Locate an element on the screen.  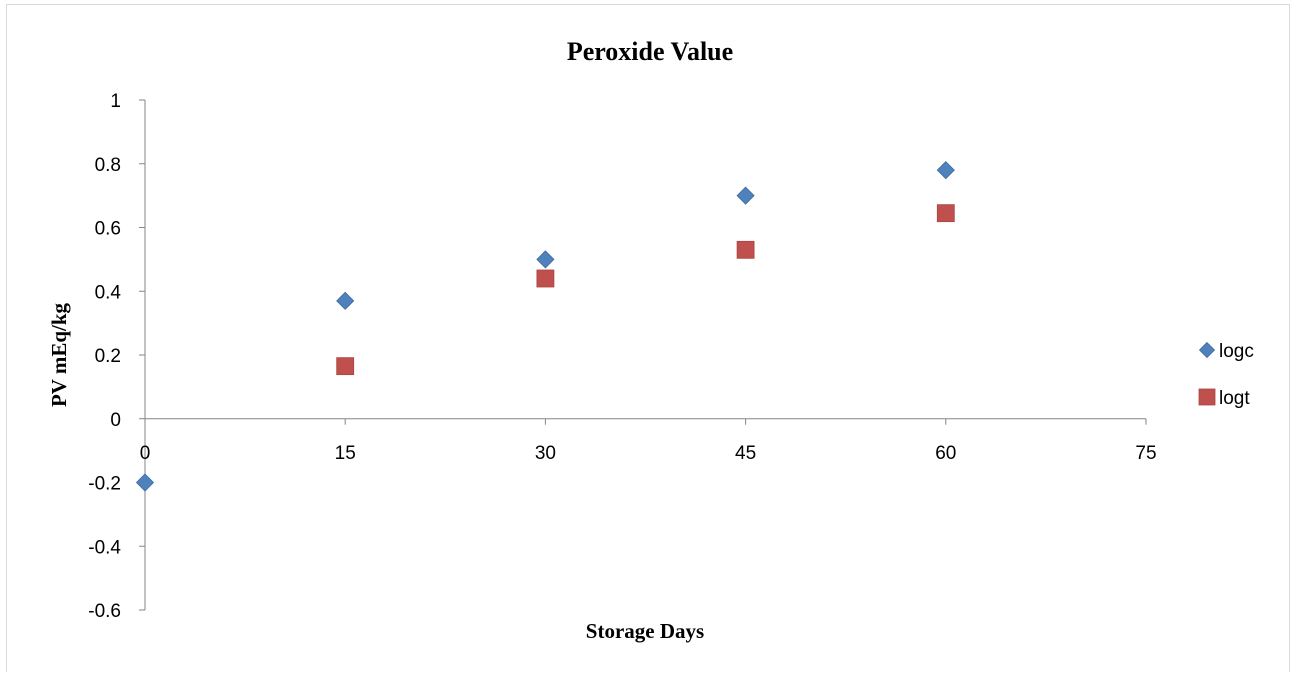
x-axis-title: Storage Days is located at coordinates (645, 631).